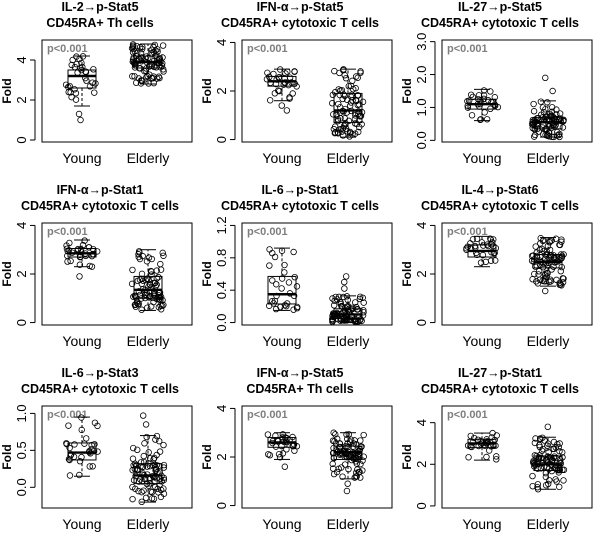 The image size is (600, 548). I want to click on y-axis-title: Fold, so click(207, 90).